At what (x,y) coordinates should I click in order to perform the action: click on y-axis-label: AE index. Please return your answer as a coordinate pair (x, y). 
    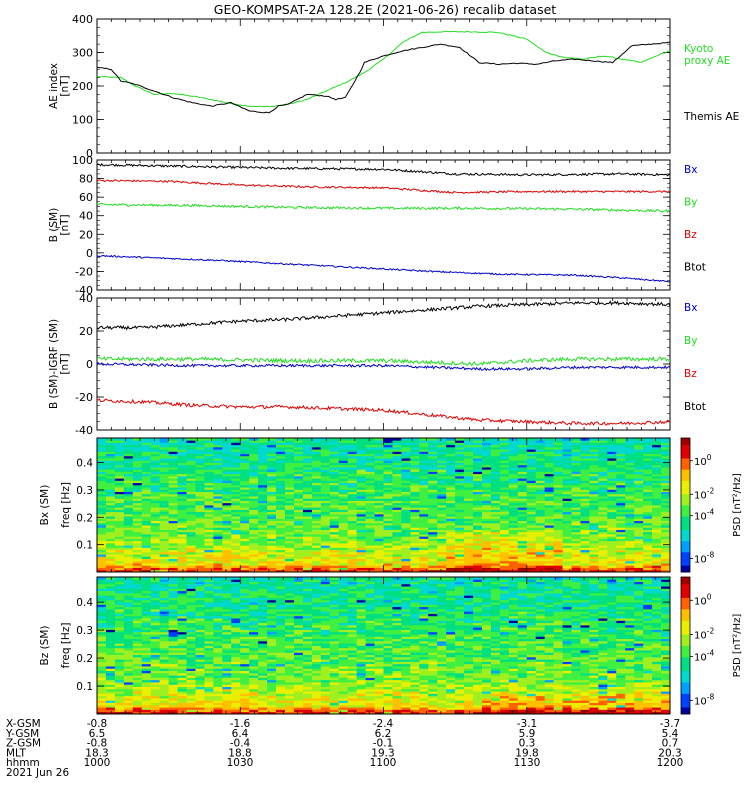
    Looking at the image, I should click on (54, 86).